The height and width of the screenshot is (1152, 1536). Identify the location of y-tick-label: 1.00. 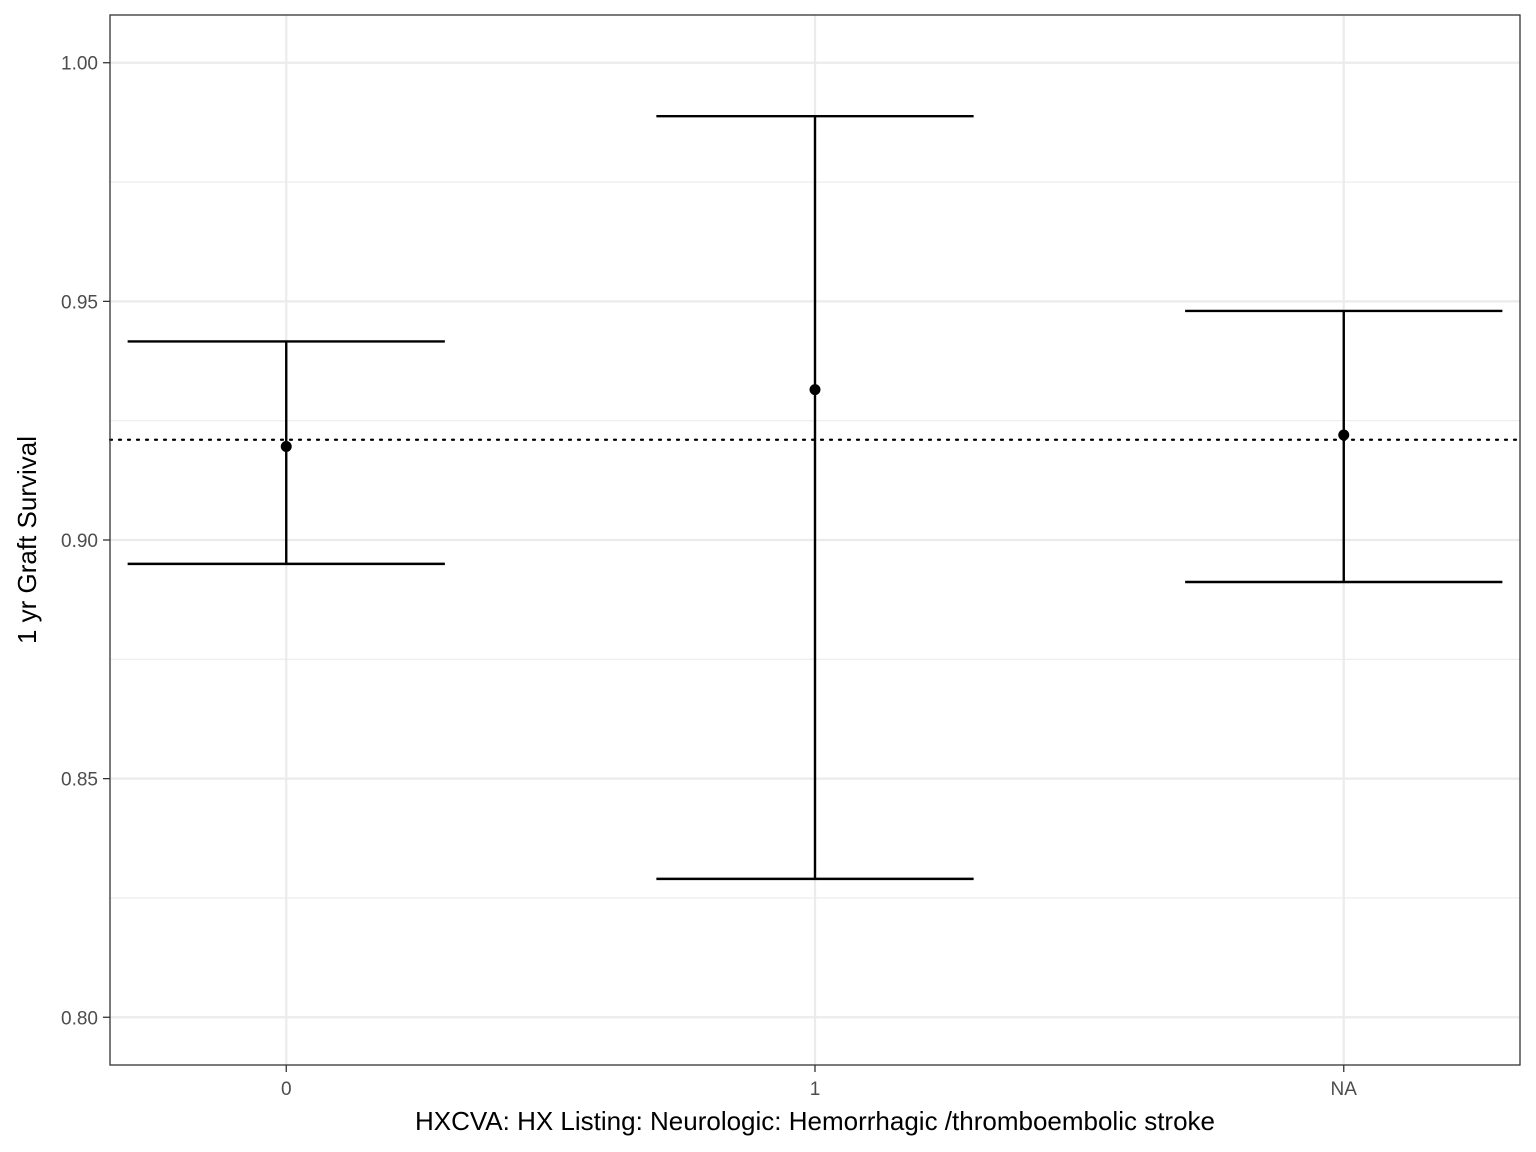
(79, 64).